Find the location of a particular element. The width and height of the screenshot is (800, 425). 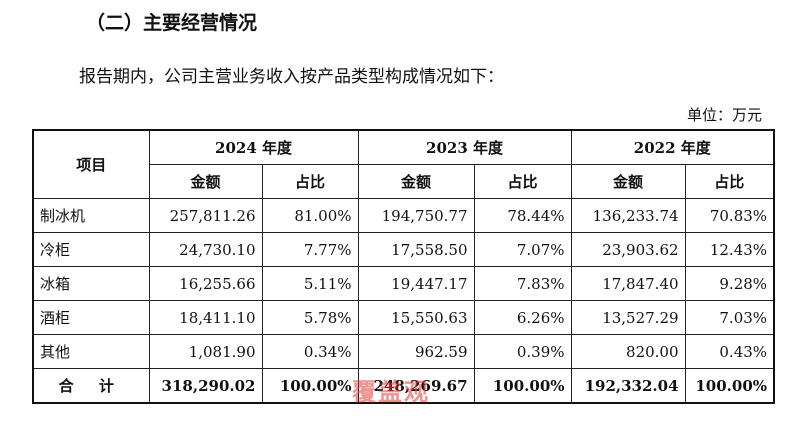

row-label: 冷柜 is located at coordinates (91, 249).